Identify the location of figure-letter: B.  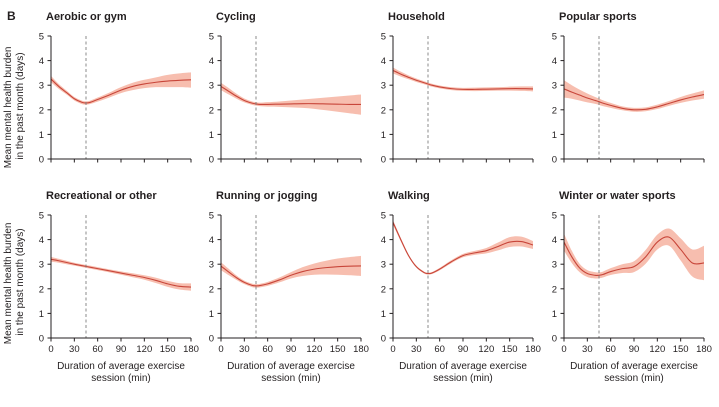
(11, 16).